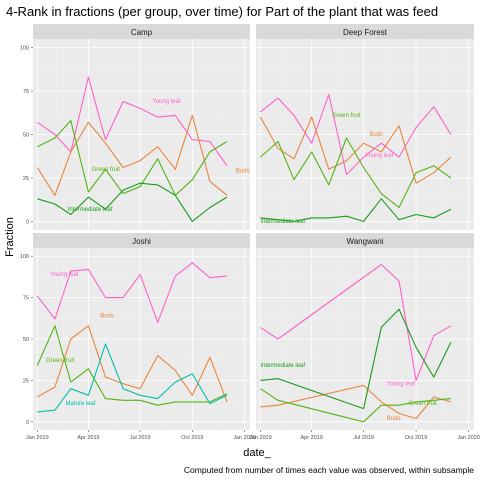 This screenshot has height=480, width=480. I want to click on panel-strip-label: Wangwani, so click(364, 241).